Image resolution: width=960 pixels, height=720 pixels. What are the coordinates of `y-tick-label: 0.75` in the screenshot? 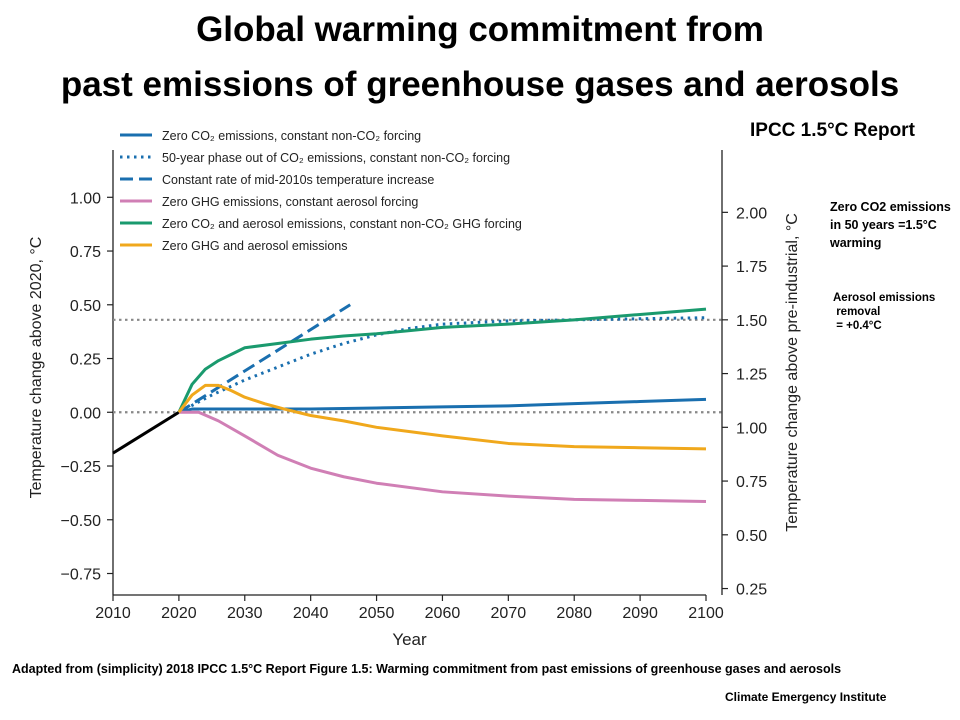 It's located at (85, 252).